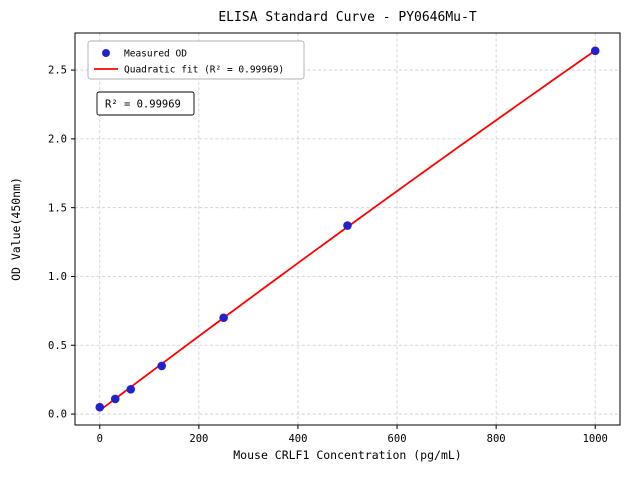 Image resolution: width=640 pixels, height=480 pixels. I want to click on y-tick-label: 0.5, so click(57, 346).